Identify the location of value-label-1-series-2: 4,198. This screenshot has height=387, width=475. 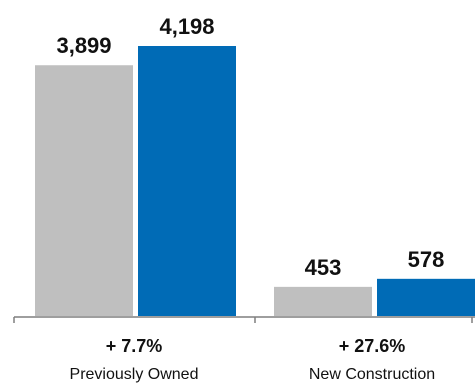
(186, 26).